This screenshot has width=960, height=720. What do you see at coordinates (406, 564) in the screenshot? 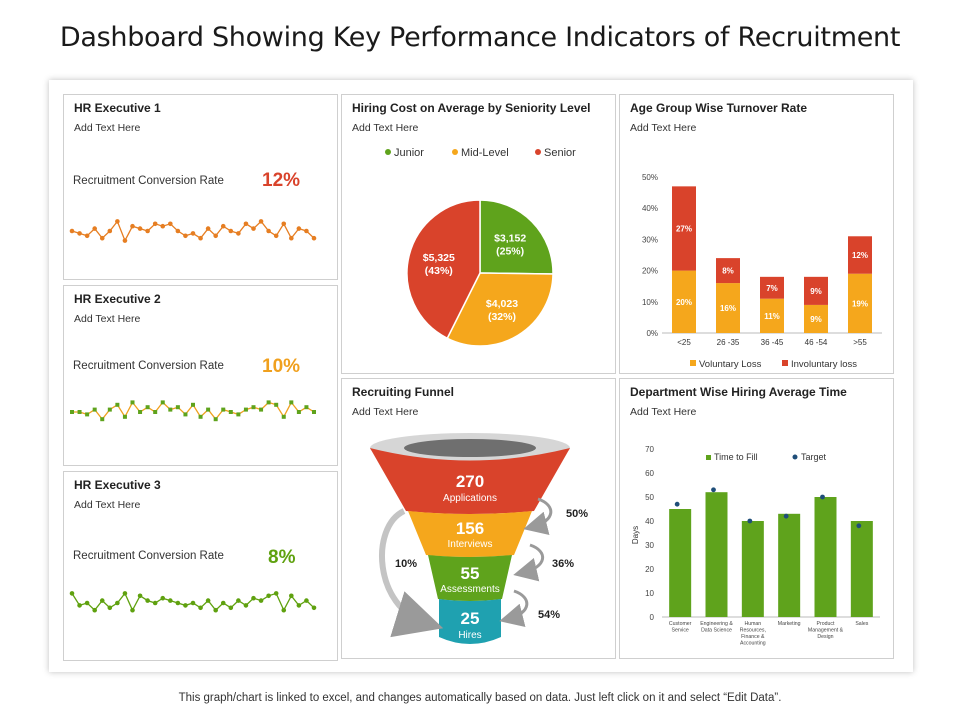
I see `overall-conversion-rate: 10%` at bounding box center [406, 564].